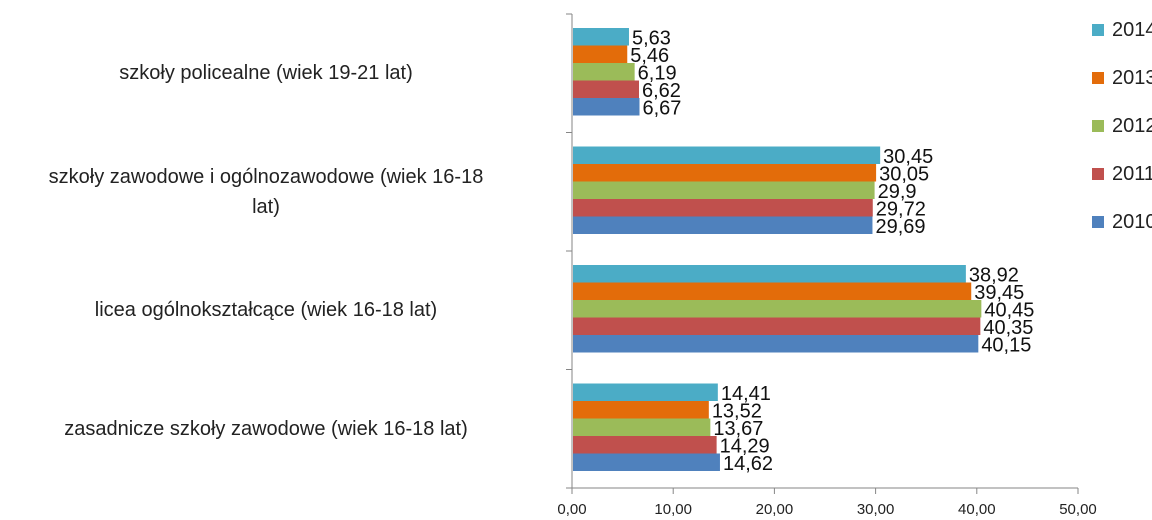  I want to click on data-label: 6,67, so click(662, 109).